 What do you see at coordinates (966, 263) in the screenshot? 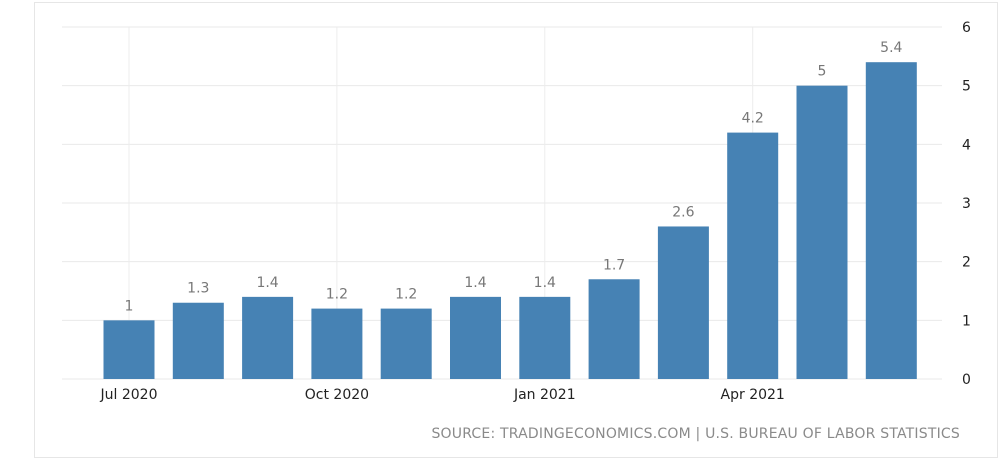
I see `y-tick-label: 2` at bounding box center [966, 263].